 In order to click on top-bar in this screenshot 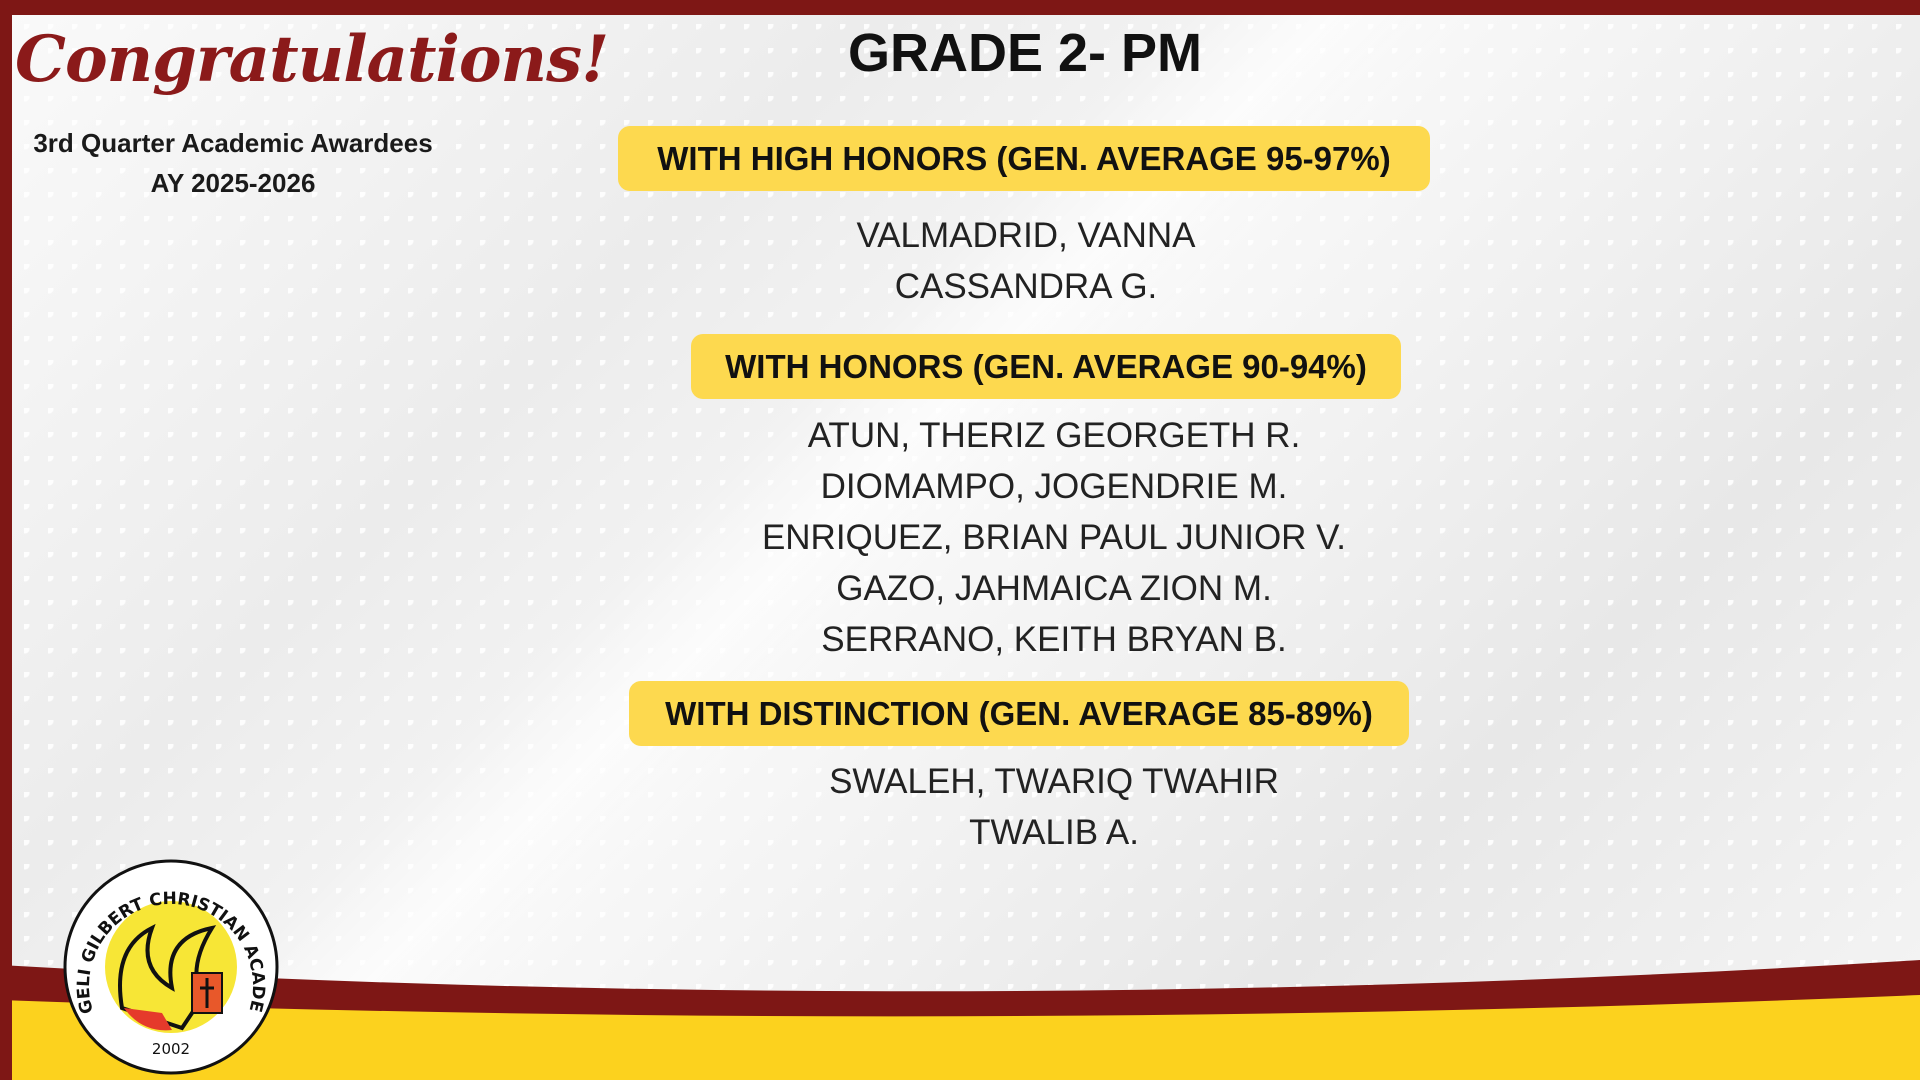, I will do `click(960, 7)`.